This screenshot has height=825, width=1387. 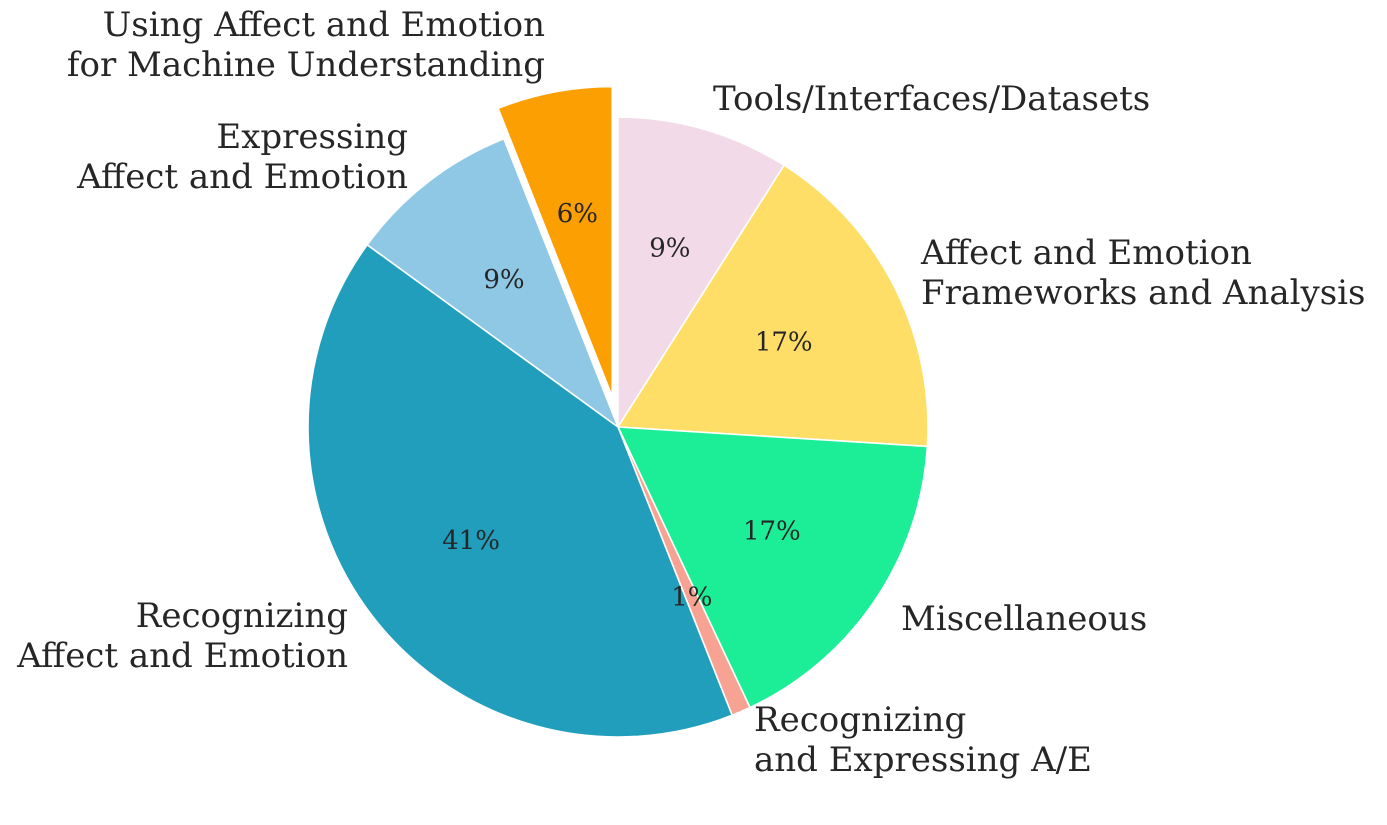 What do you see at coordinates (772, 567) in the screenshot?
I see `pie-slice-misc` at bounding box center [772, 567].